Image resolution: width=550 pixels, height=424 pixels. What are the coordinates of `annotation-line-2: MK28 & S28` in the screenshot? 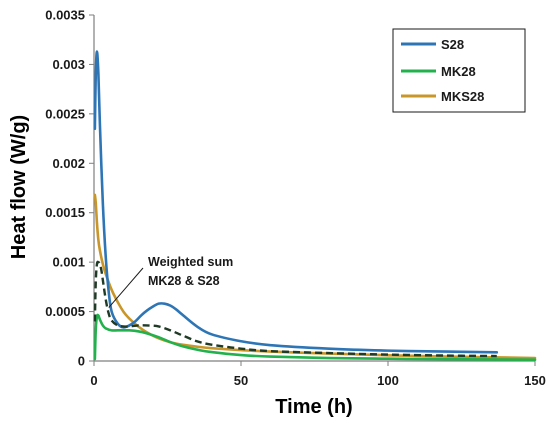 It's located at (184, 281).